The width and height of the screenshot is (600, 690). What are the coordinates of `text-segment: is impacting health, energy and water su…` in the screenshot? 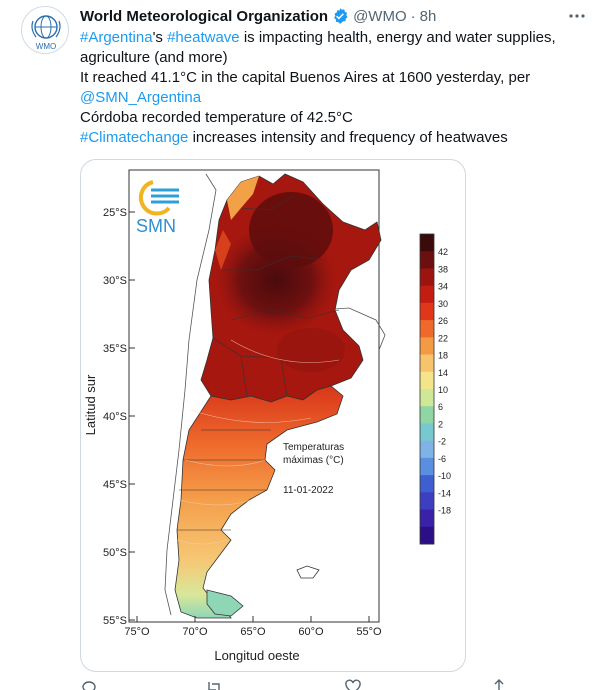 It's located at (318, 47).